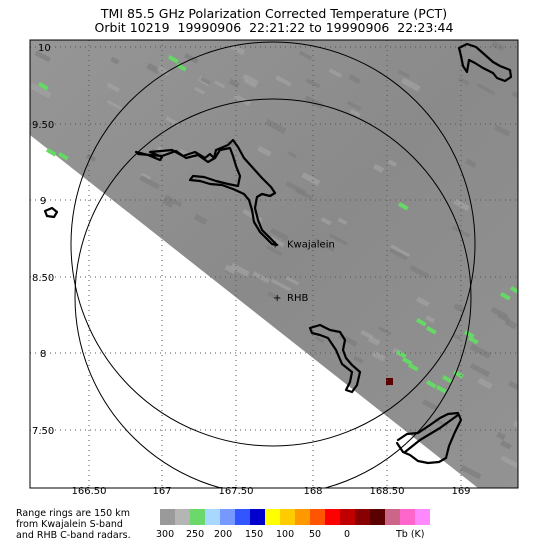  What do you see at coordinates (43, 240) in the screenshot?
I see `y-axis-labels: 10 9.50 9 8.50 8 7.50` at bounding box center [43, 240].